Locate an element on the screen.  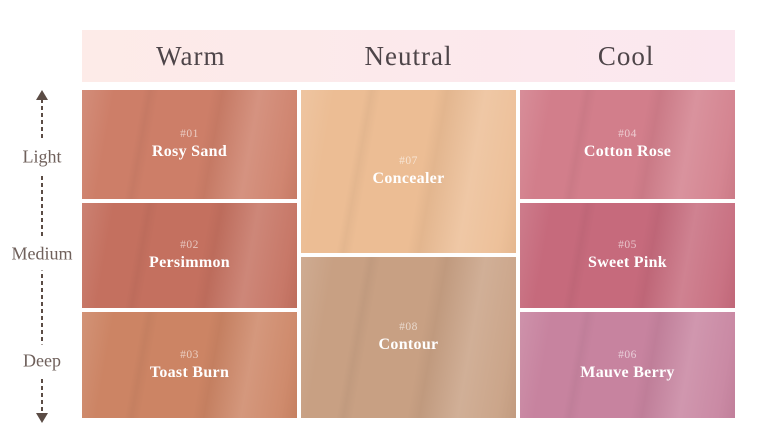
swatch-toast-burn: #03 Toast Burn is located at coordinates (189, 365).